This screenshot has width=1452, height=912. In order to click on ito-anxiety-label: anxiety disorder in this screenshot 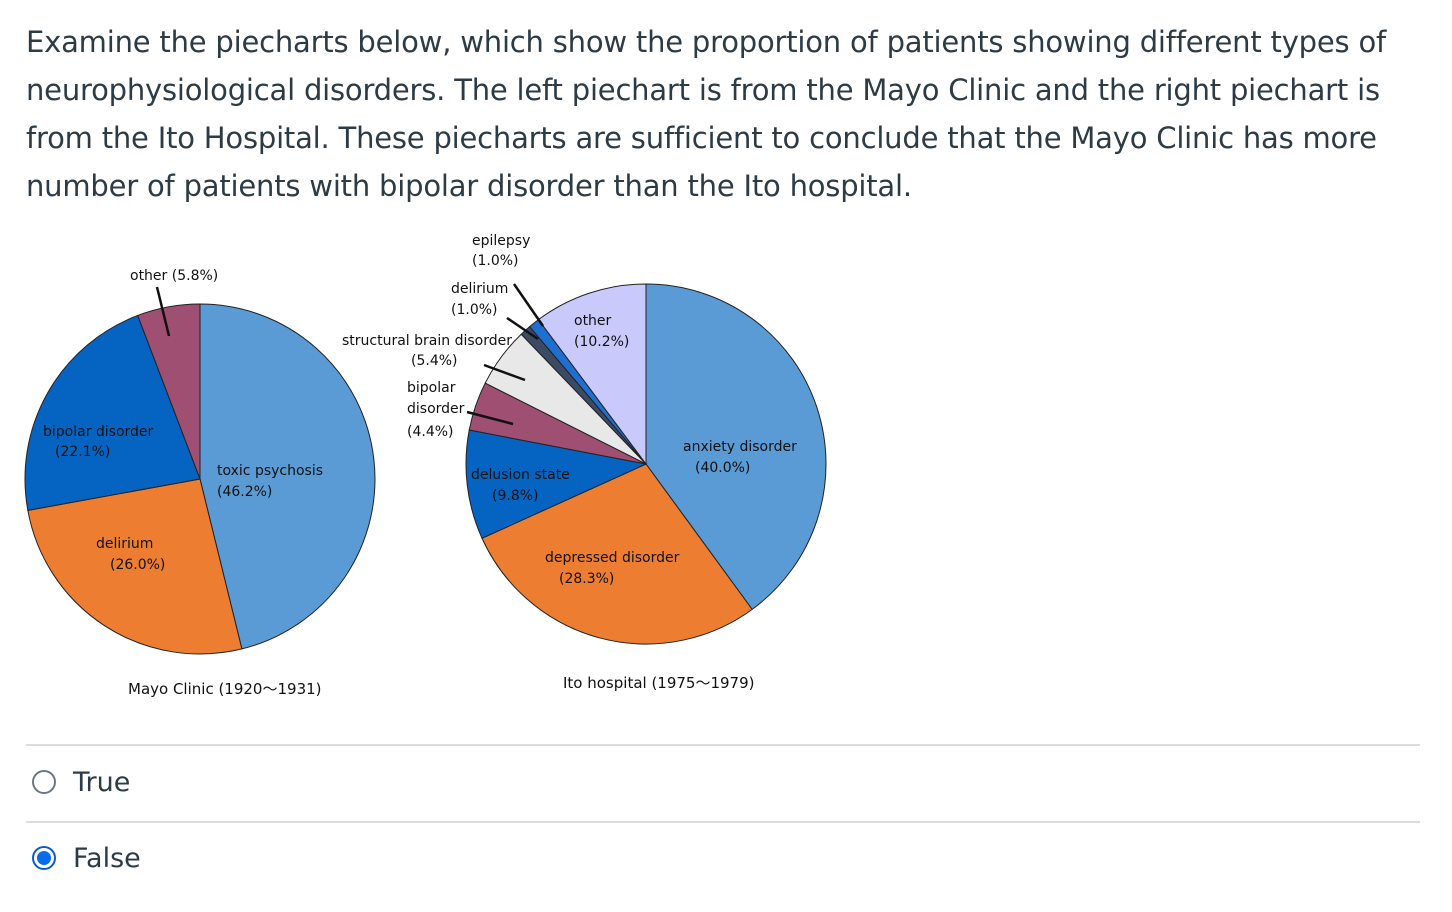, I will do `click(740, 447)`.